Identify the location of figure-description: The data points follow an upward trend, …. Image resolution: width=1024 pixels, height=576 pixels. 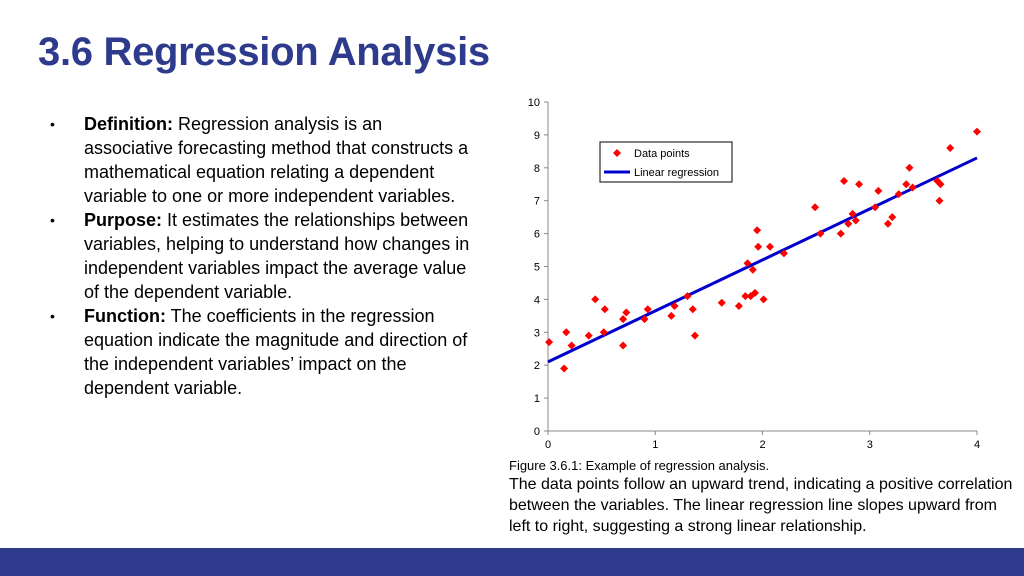
(761, 505).